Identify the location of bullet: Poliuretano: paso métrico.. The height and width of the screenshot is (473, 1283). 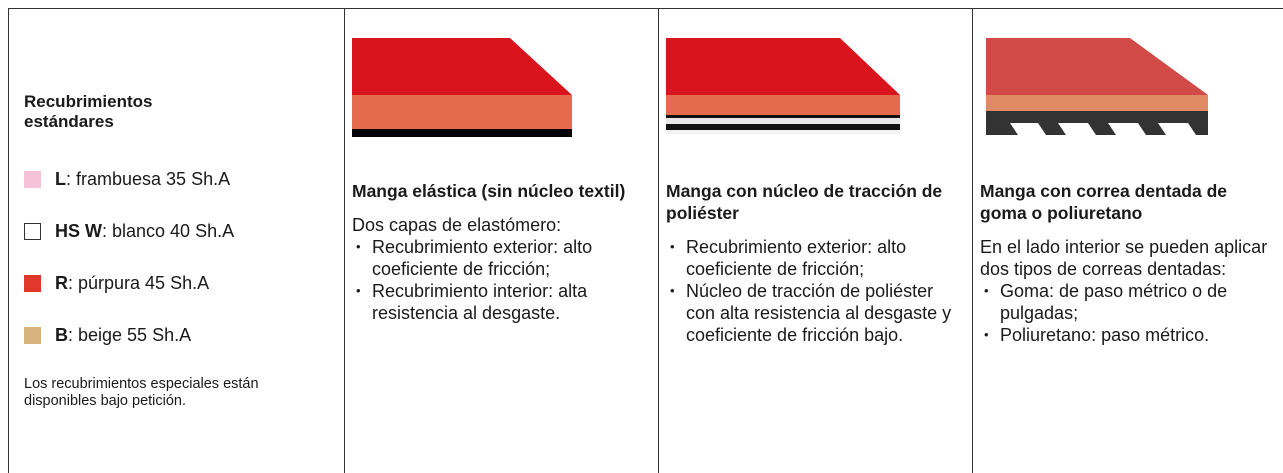
(1130, 335).